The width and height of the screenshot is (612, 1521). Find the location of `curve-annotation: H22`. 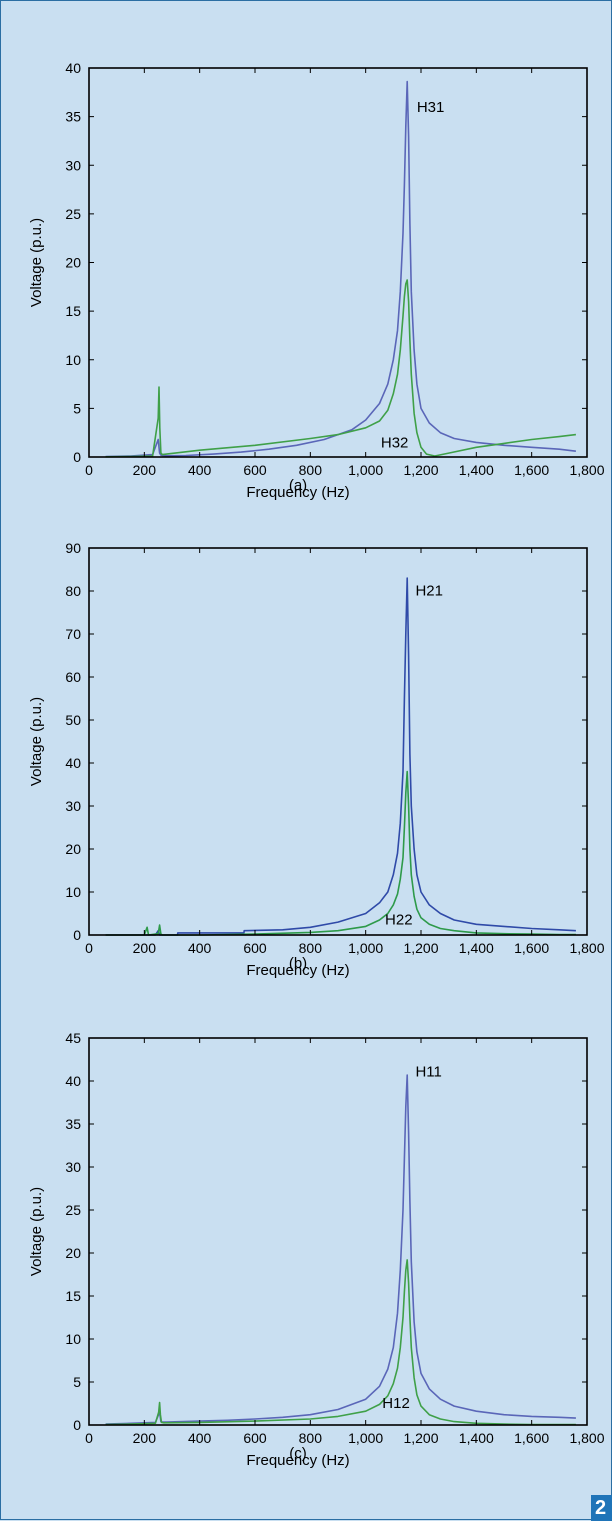

curve-annotation: H22 is located at coordinates (399, 919).